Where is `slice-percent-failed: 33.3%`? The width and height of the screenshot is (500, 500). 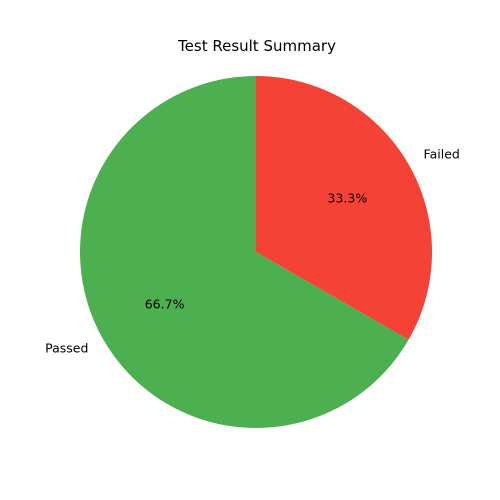
slice-percent-failed: 33.3% is located at coordinates (348, 198).